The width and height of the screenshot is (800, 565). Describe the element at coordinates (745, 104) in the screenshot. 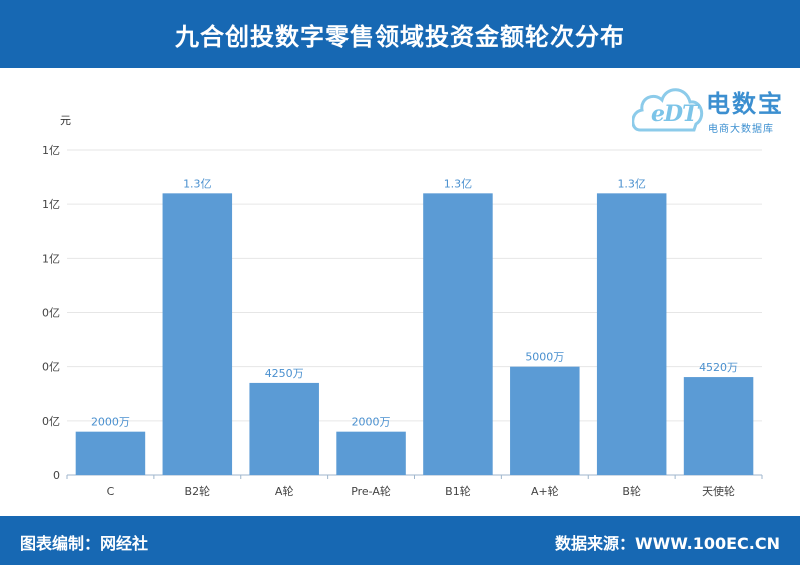

I see `logo-name: 电数宝` at that location.